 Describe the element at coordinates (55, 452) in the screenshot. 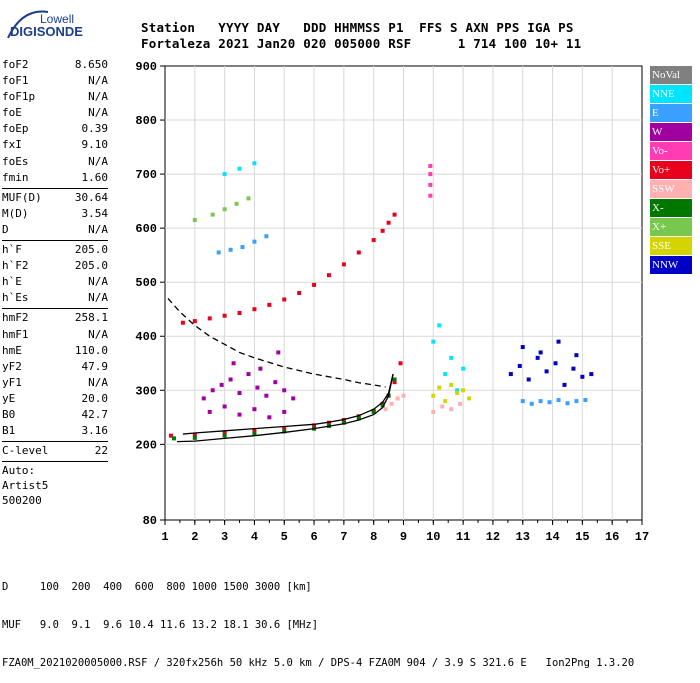

I see `param-row: C-level 22` at that location.